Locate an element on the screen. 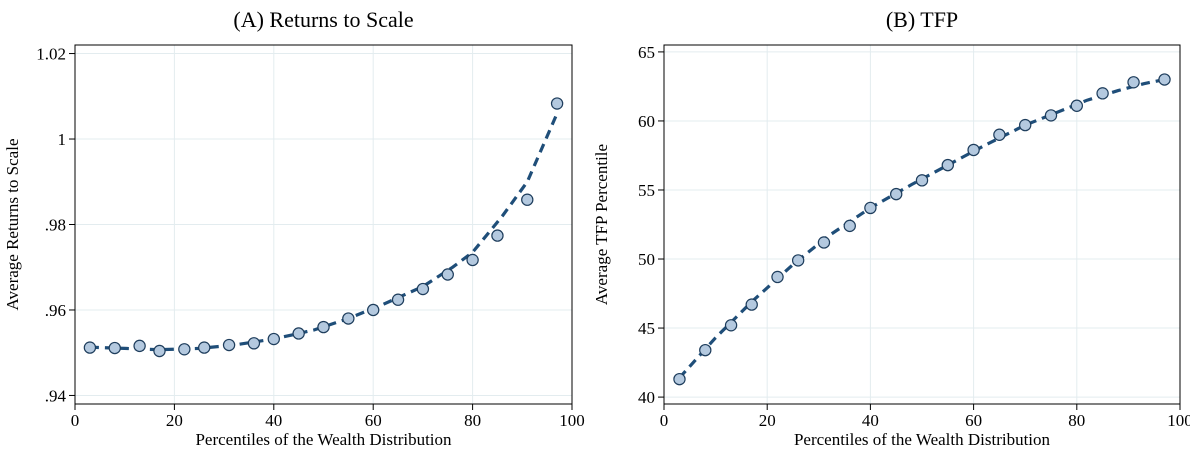 This screenshot has height=457, width=1190. y-tick-label: .96 is located at coordinates (55, 310).